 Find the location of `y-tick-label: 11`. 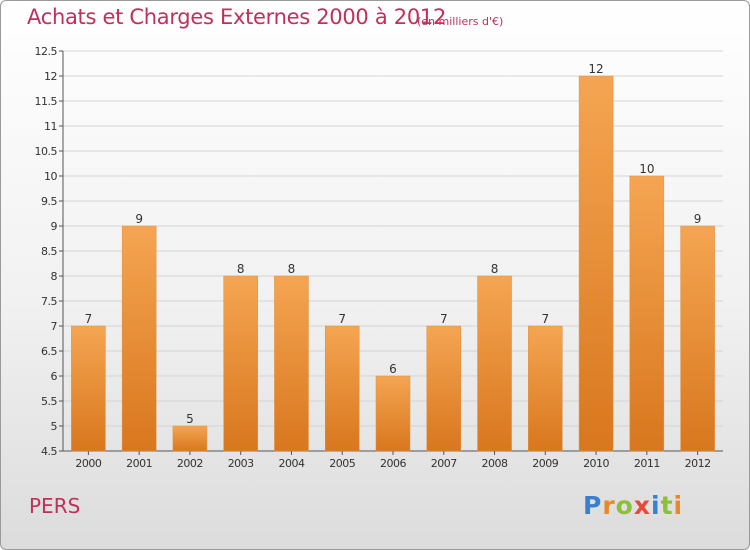

y-tick-label: 11 is located at coordinates (50, 126).